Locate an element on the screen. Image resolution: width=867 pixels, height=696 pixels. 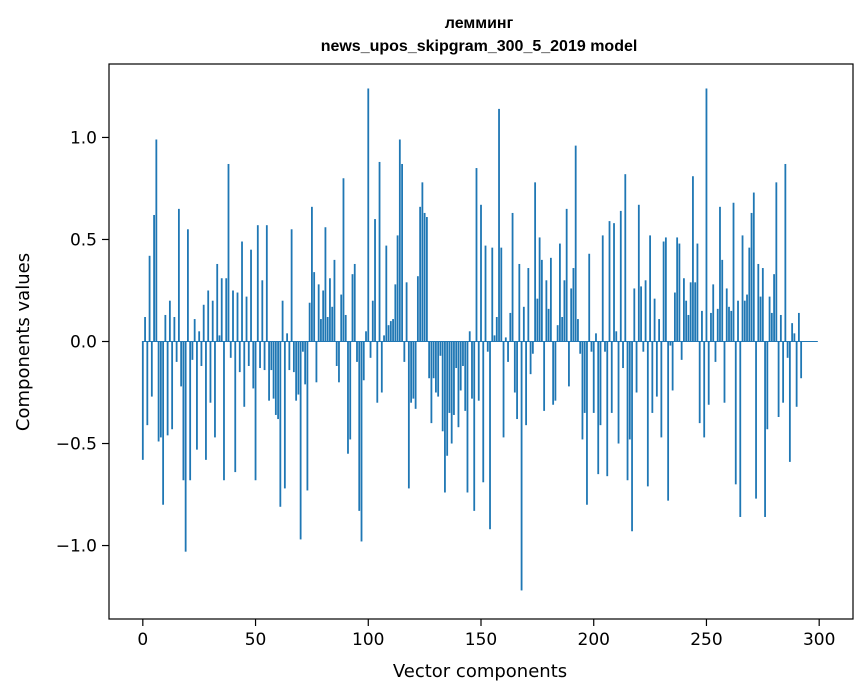
y-axis: −1.0 −0.5 0.0 0.5 1.0 is located at coordinates (82, 342).